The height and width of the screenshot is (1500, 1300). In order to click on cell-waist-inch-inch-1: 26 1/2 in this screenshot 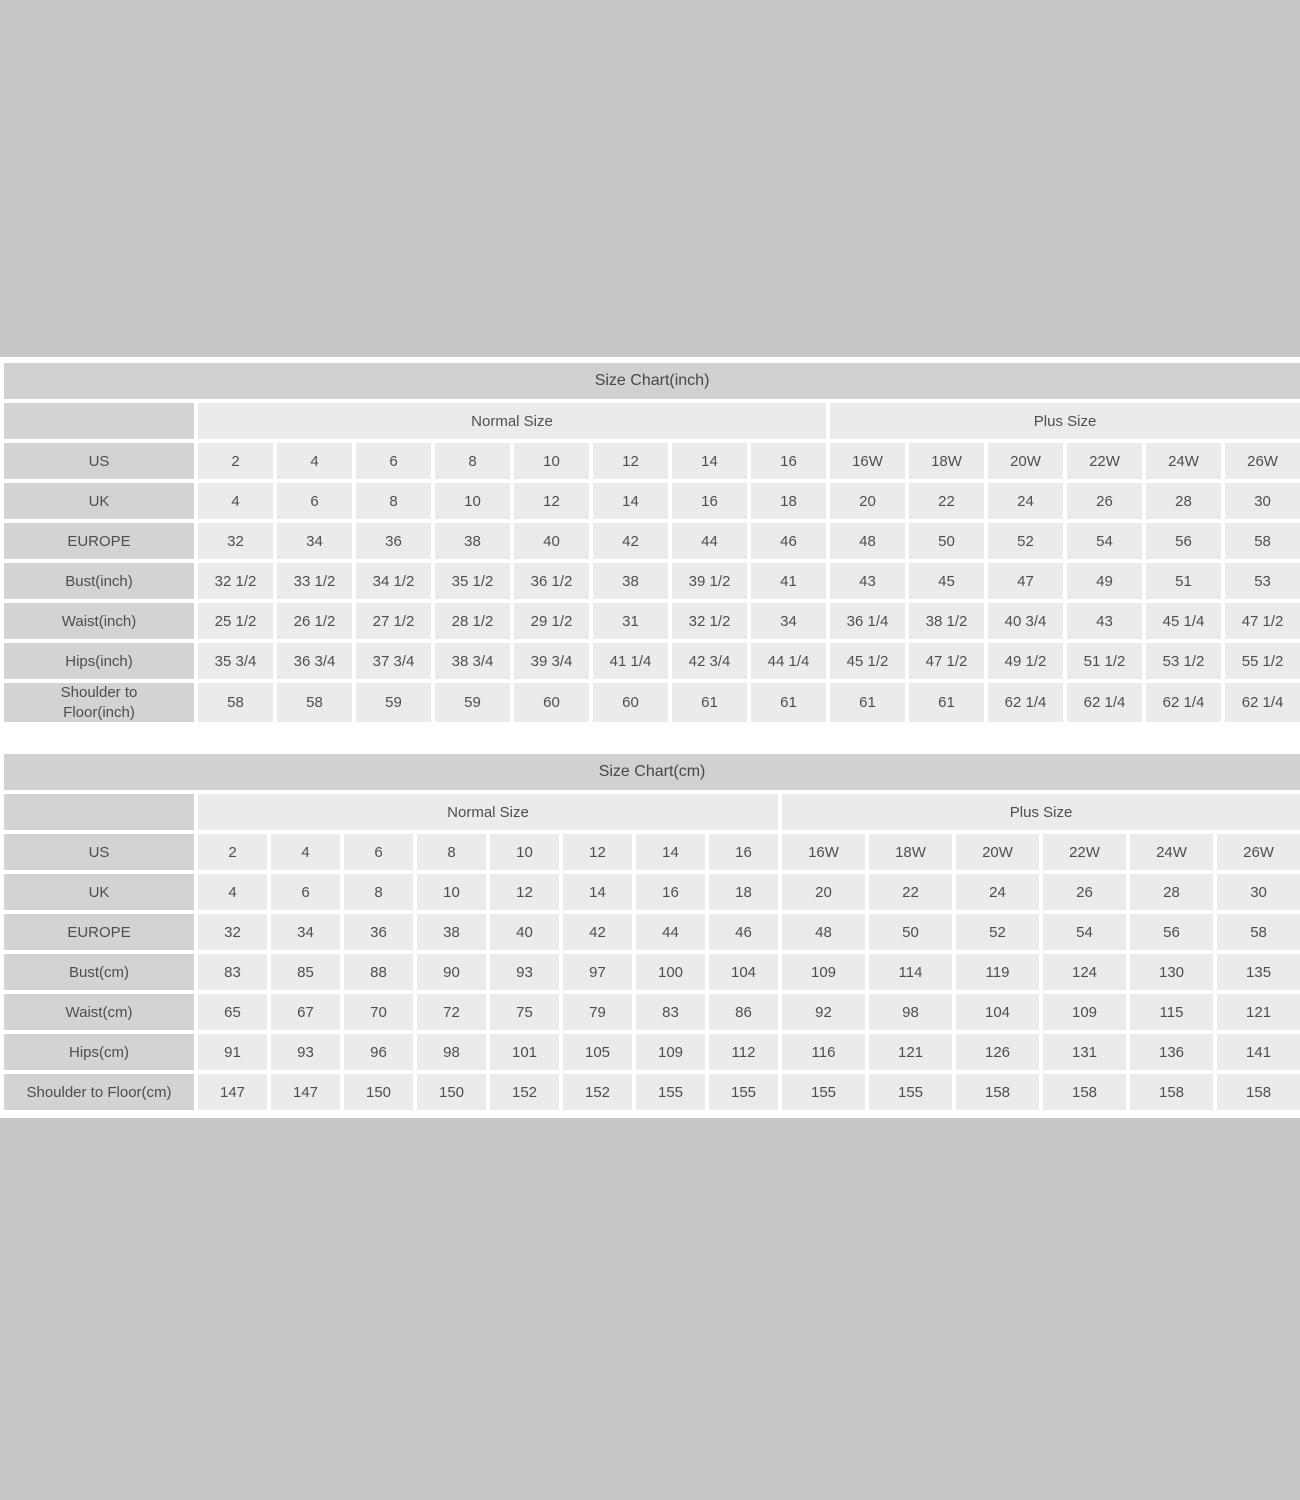, I will do `click(314, 621)`.